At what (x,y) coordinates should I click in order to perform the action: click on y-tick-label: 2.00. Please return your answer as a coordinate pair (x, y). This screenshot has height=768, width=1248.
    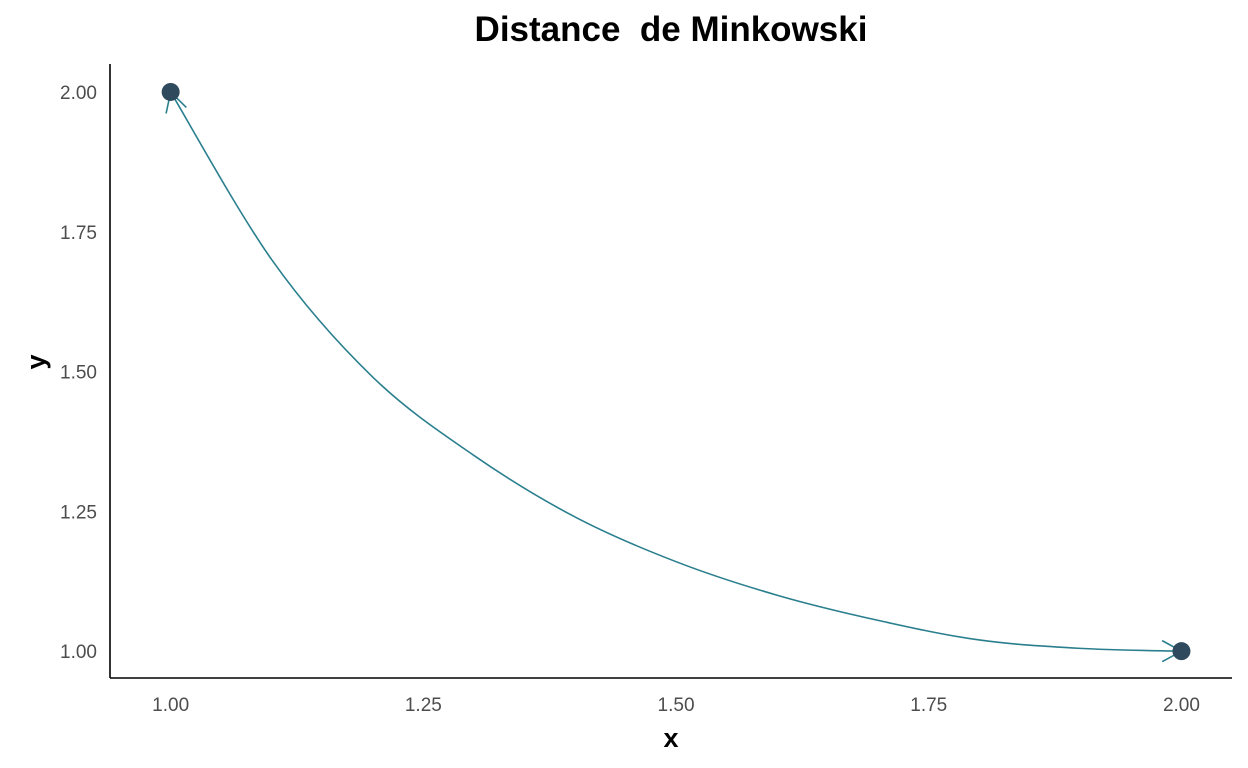
    Looking at the image, I should click on (78, 93).